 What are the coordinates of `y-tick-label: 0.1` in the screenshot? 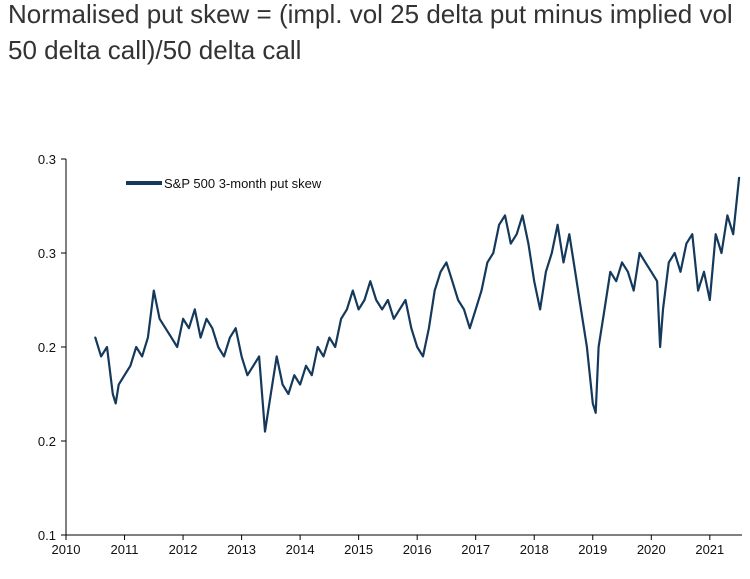 It's located at (47, 535).